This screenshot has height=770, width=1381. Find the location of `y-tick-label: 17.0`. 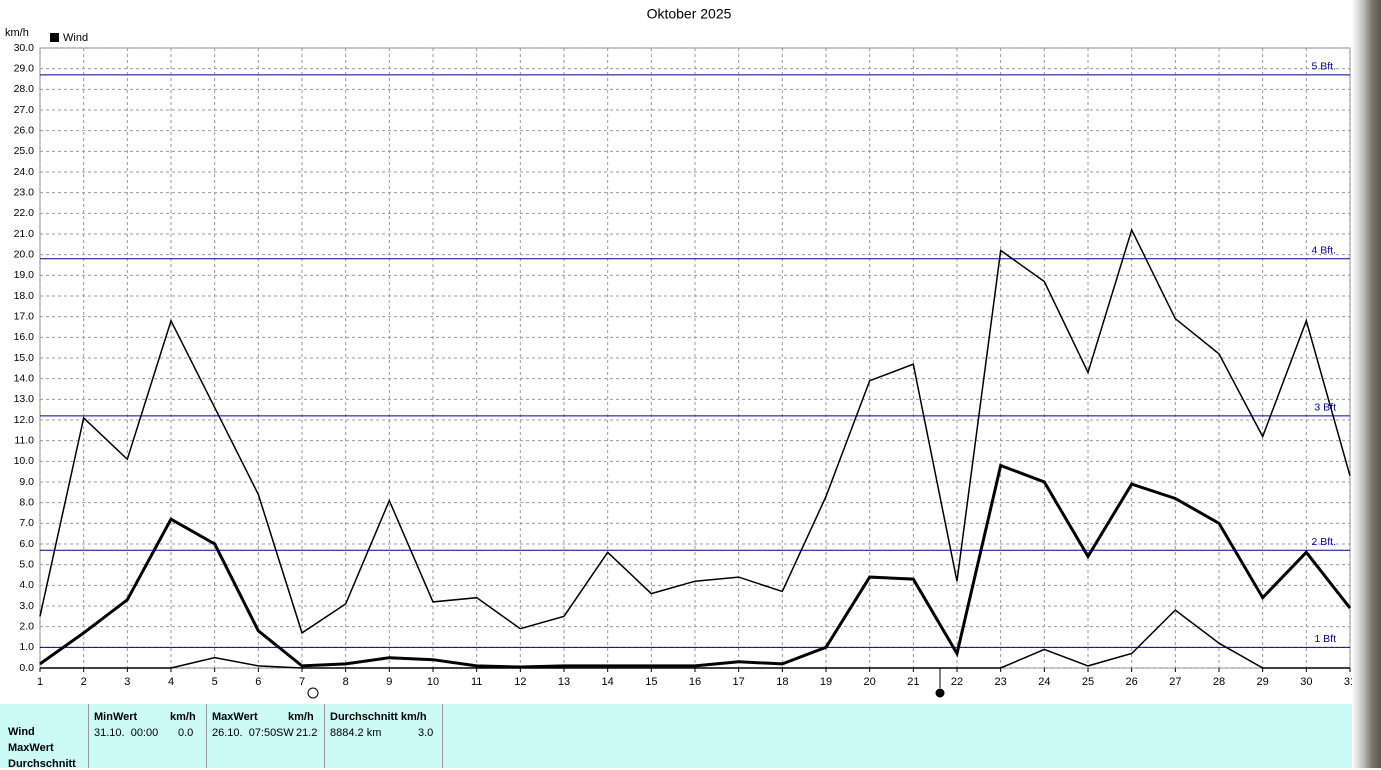

y-tick-label: 17.0 is located at coordinates (24, 316).